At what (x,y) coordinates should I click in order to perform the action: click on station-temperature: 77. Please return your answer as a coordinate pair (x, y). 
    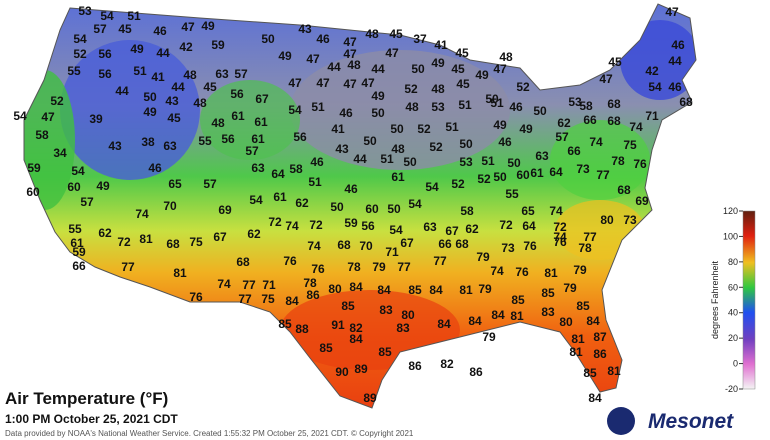
    Looking at the image, I should click on (404, 267).